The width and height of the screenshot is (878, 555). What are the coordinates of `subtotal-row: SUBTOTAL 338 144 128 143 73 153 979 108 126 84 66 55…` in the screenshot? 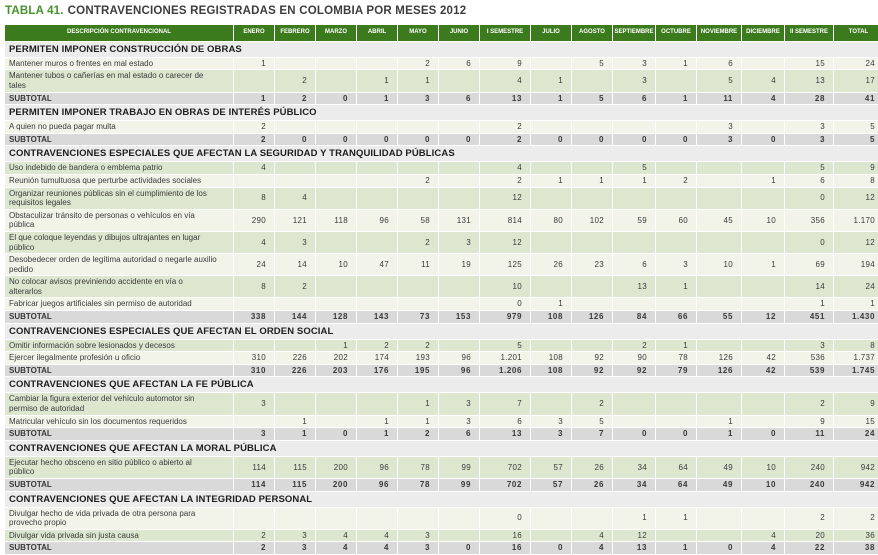 It's located at (441, 317).